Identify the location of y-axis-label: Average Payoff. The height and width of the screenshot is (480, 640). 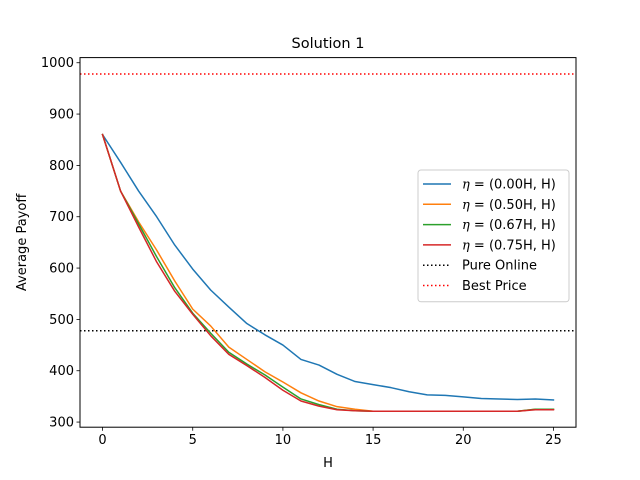
(22, 242).